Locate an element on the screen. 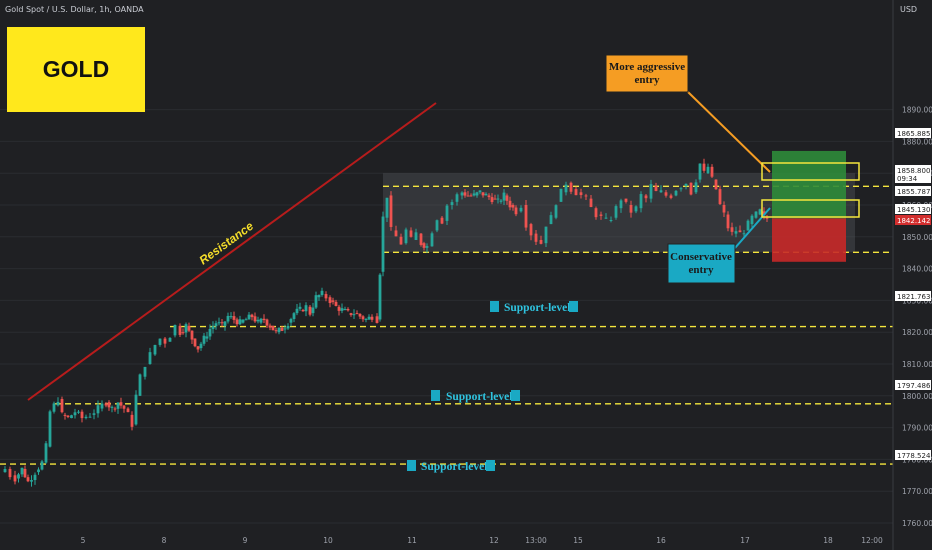  aggressive-entry-box is located at coordinates (647, 73).